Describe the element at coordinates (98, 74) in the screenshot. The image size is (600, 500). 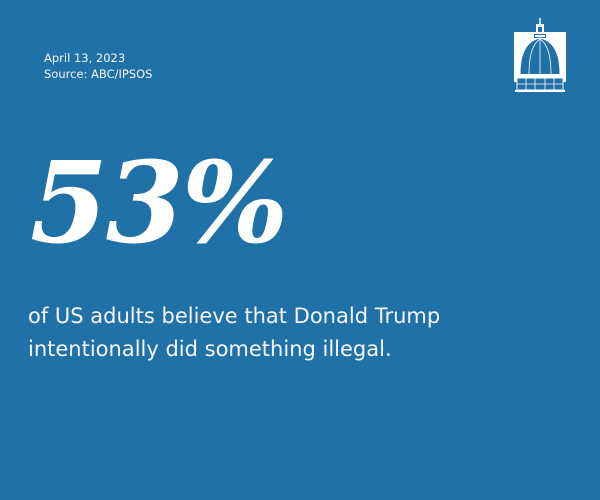
I see `source-label: Source: ABC/IPSOS` at that location.